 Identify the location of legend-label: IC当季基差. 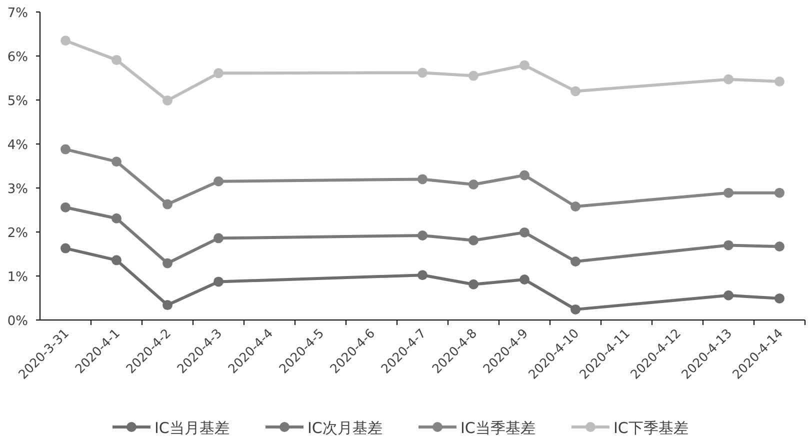
(498, 428).